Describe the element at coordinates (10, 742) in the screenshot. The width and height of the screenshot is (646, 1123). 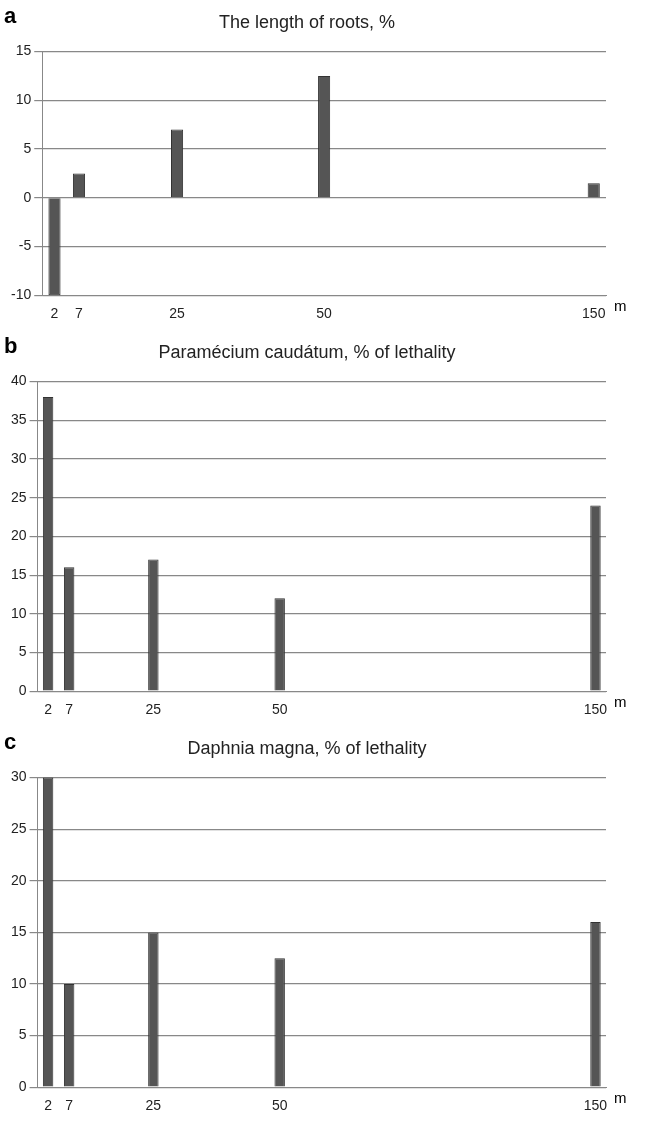
I see `text: c` at that location.